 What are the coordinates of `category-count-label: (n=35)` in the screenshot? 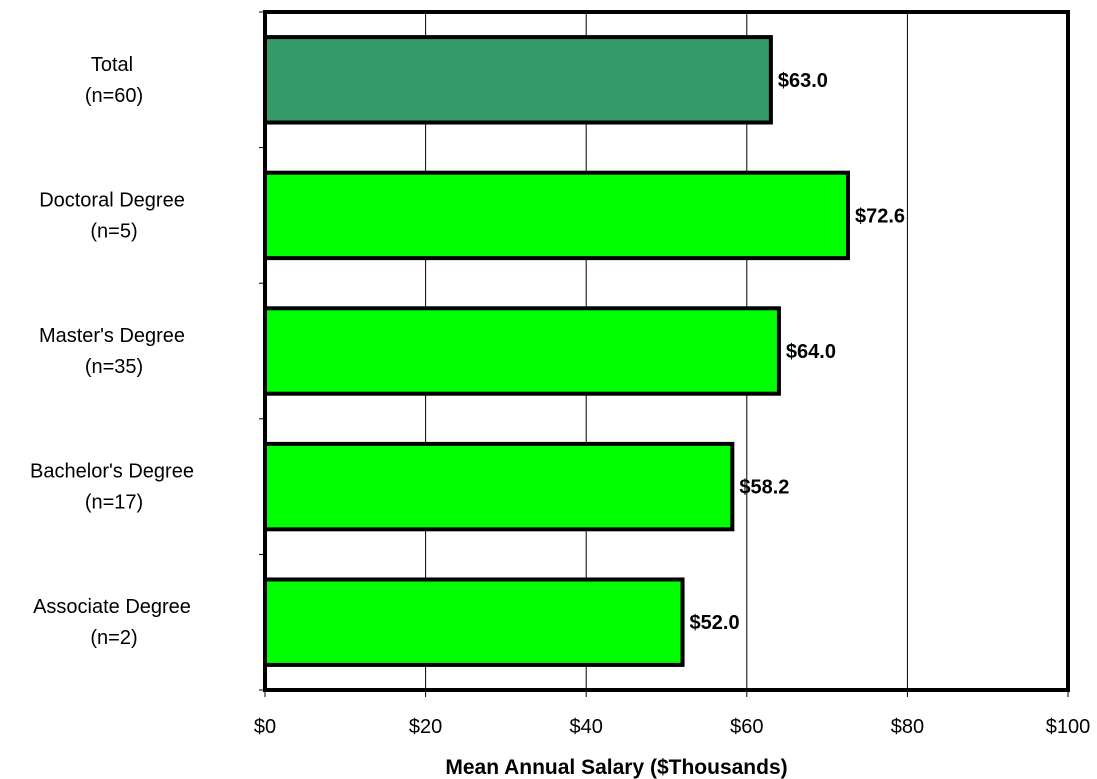 It's located at (114, 367).